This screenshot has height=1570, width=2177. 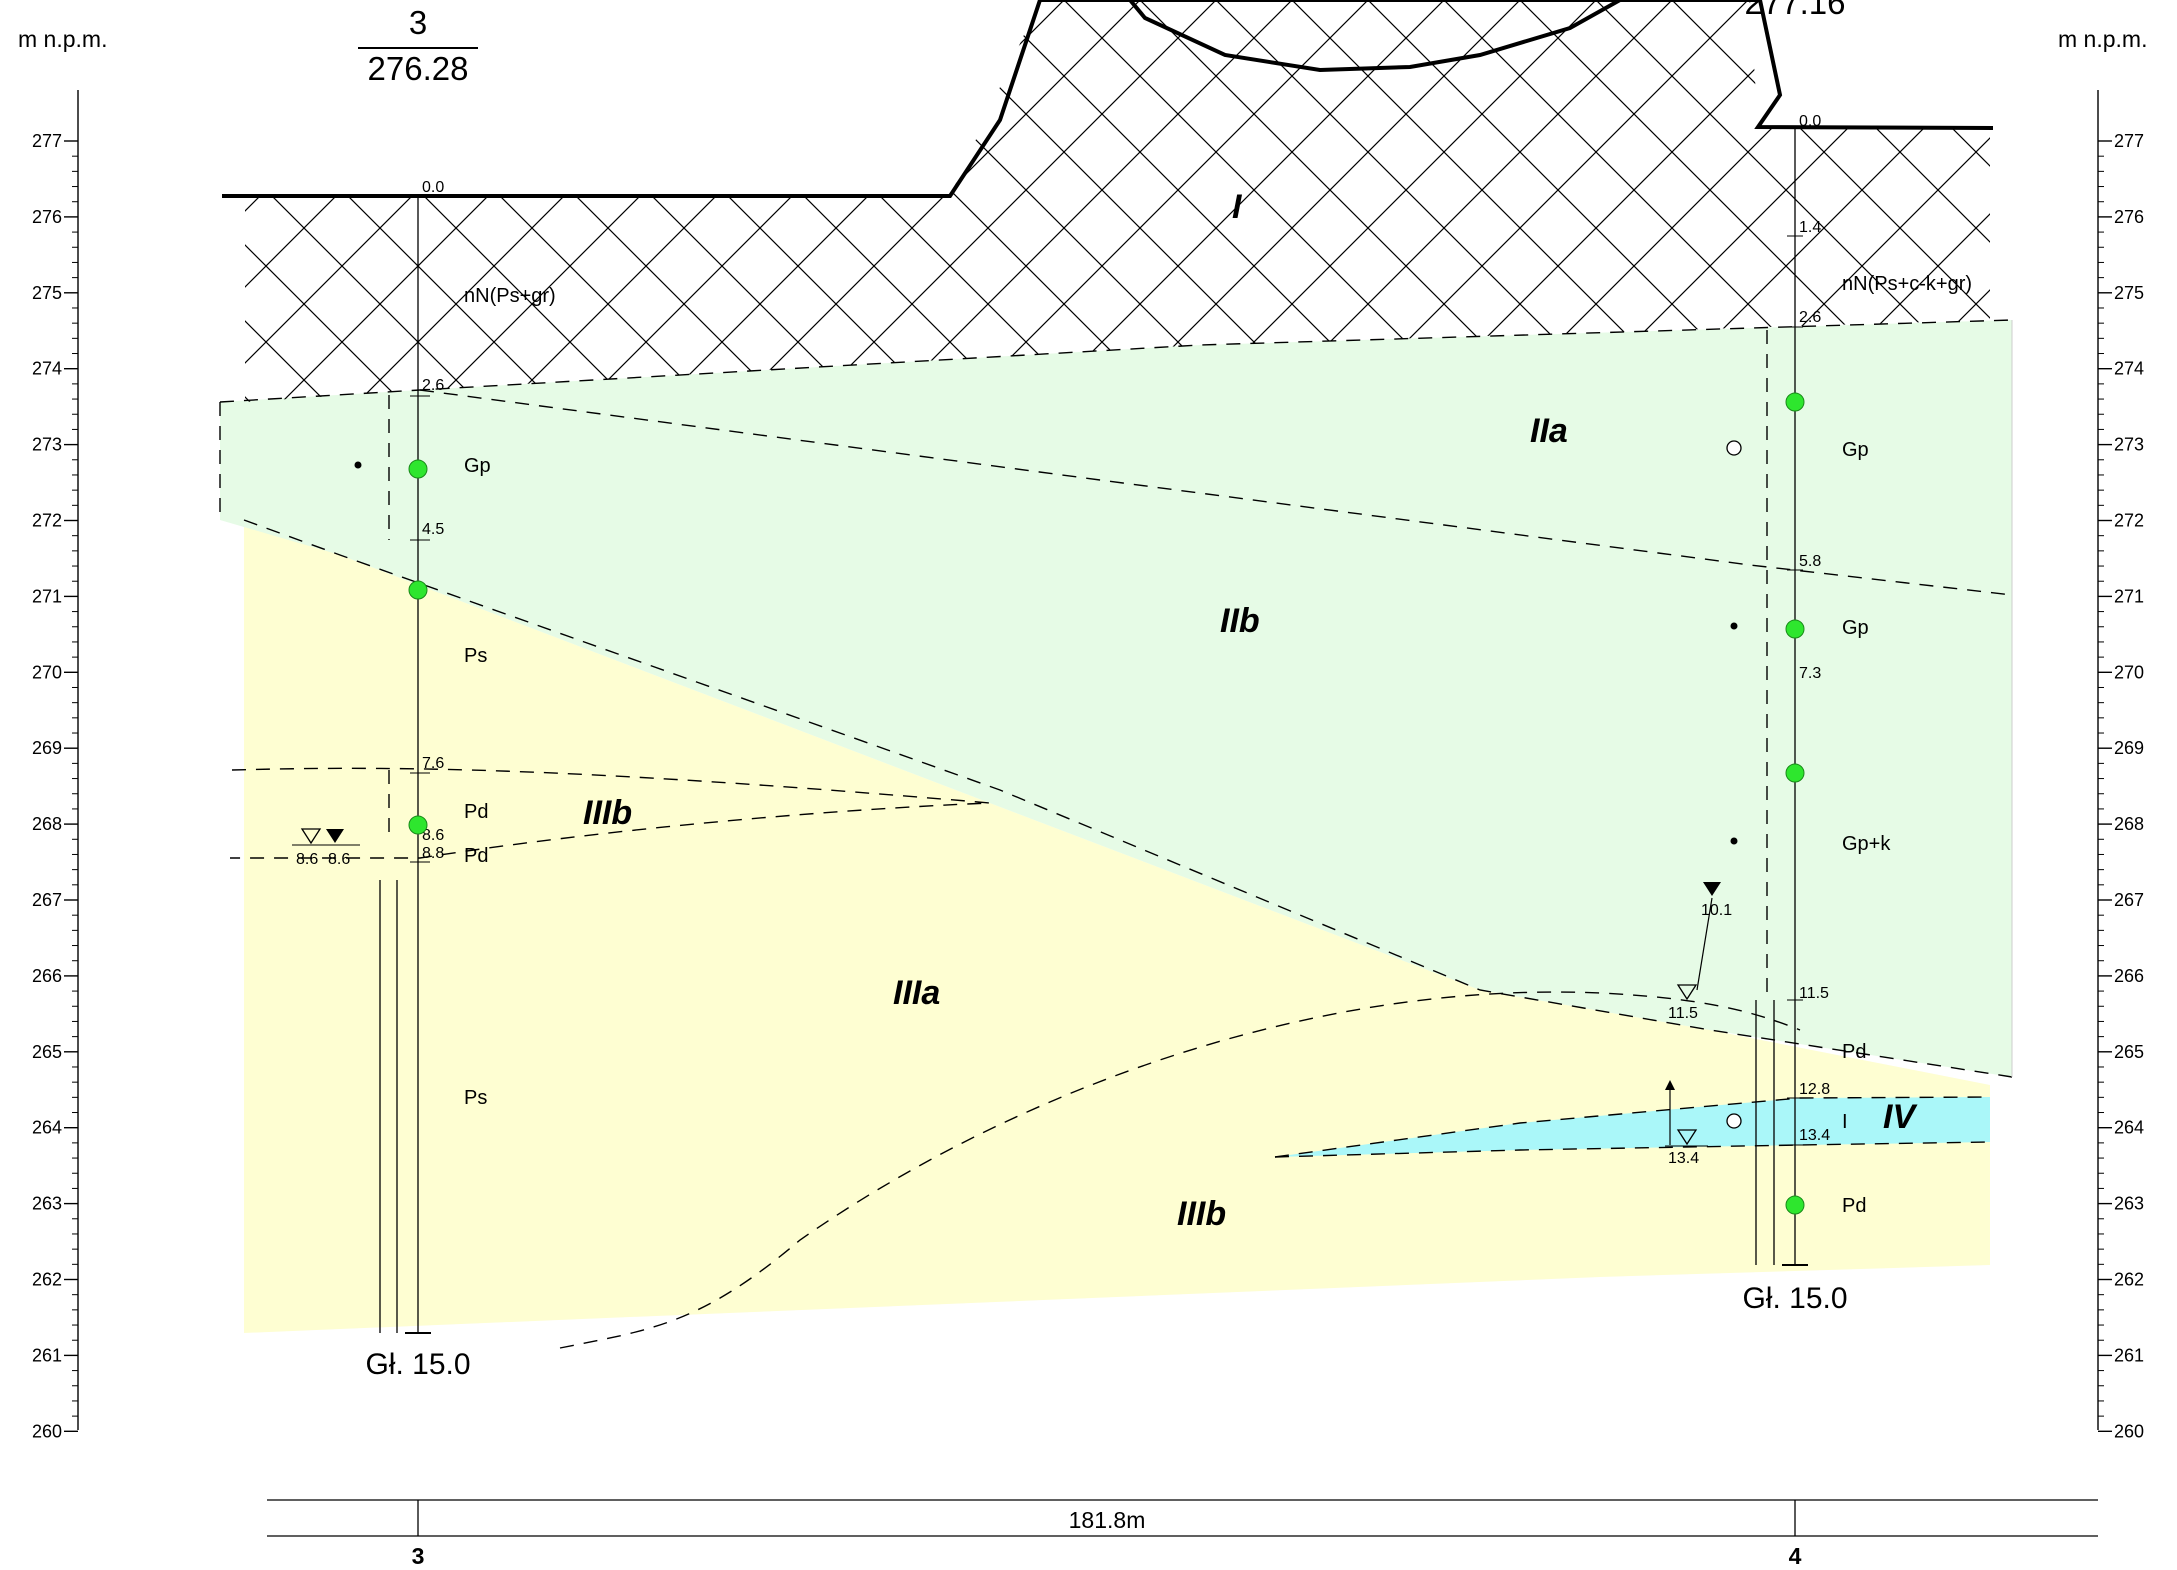 What do you see at coordinates (307, 859) in the screenshot?
I see `b3-water: 8.6` at bounding box center [307, 859].